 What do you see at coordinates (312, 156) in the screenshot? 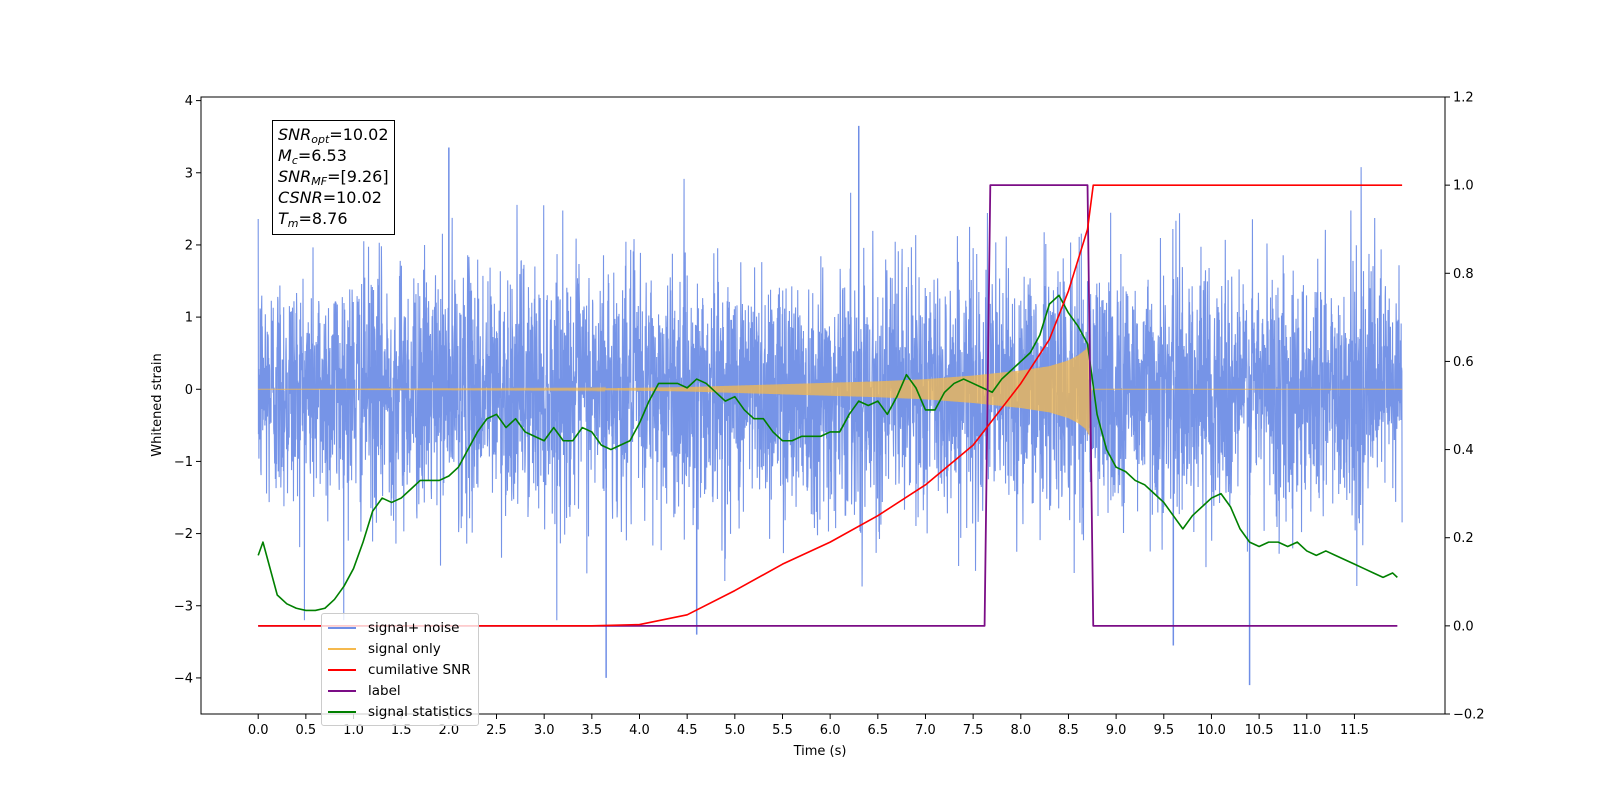
I see `info-mc: Mc=6.53` at bounding box center [312, 156].